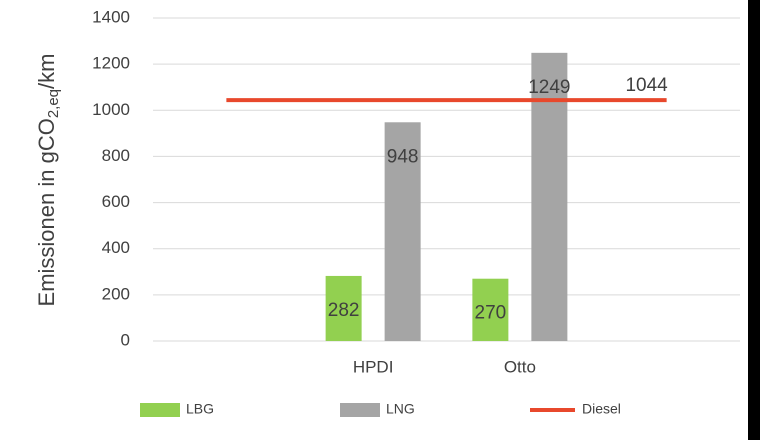  I want to click on y-axis-label-part: Emissionen in gCO, so click(46, 212).